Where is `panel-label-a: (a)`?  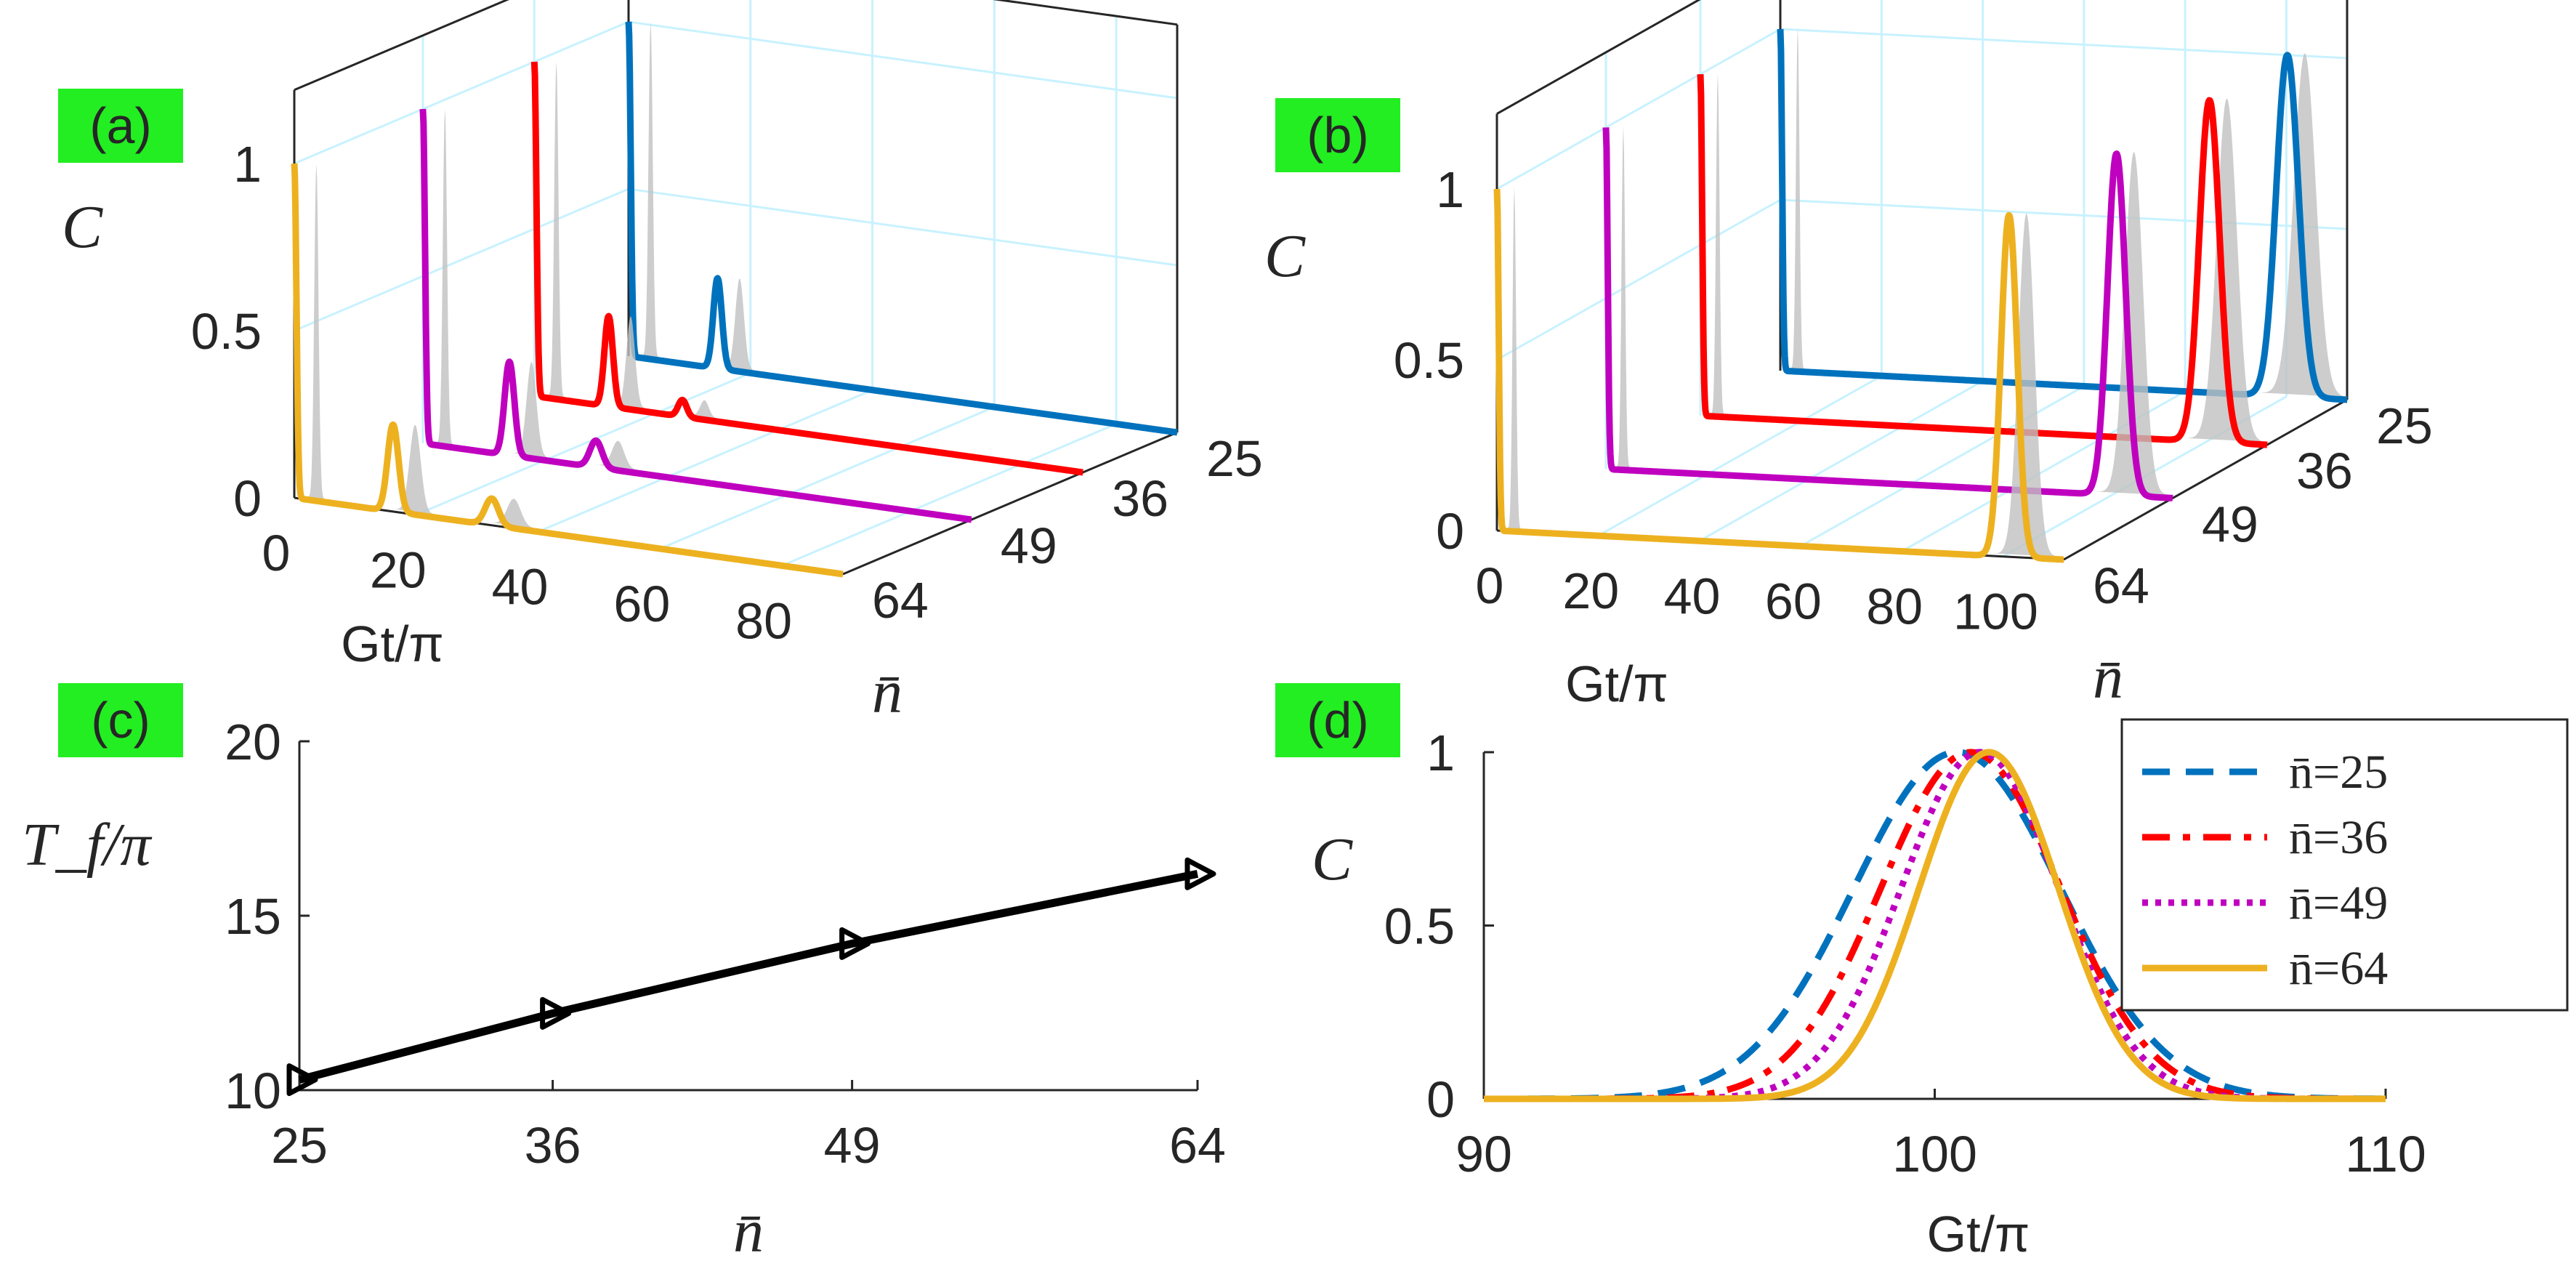 panel-label-a: (a) is located at coordinates (121, 126).